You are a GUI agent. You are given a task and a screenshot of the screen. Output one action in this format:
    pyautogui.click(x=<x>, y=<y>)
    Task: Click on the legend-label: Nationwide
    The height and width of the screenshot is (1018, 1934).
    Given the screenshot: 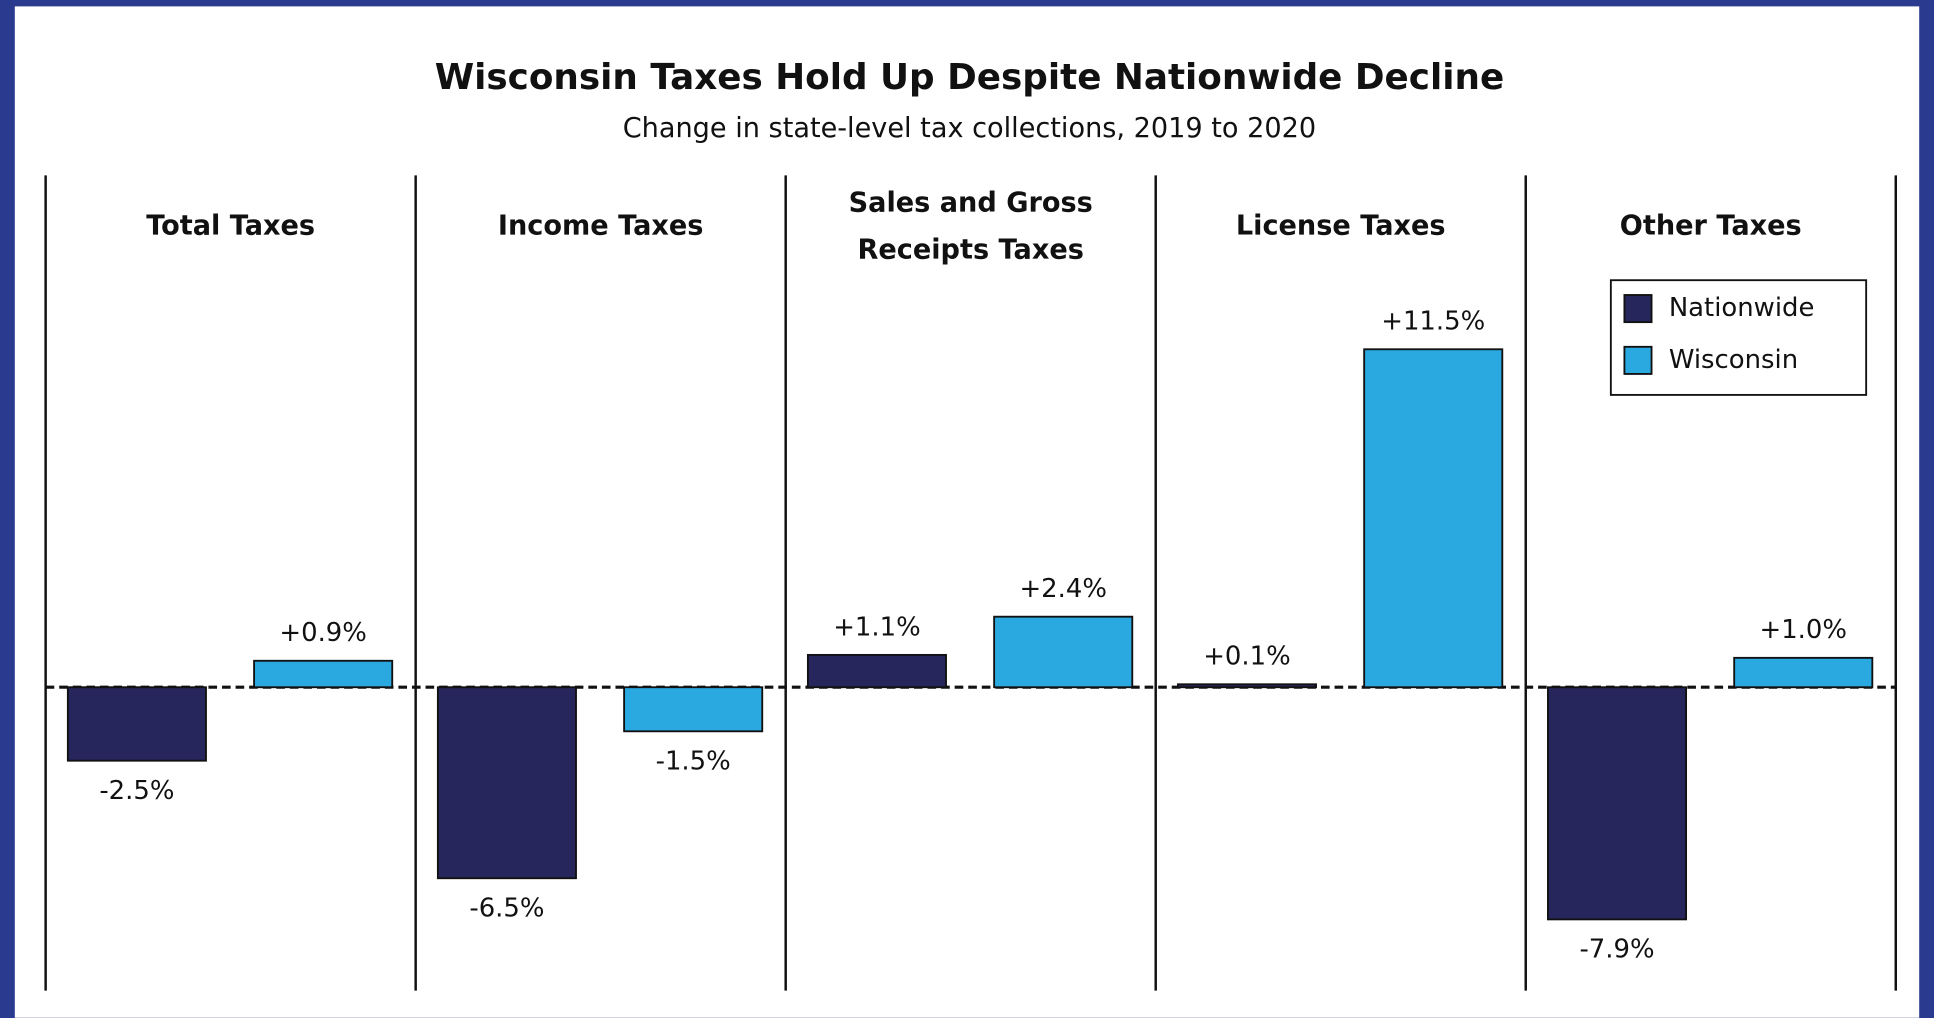 What is the action you would take?
    pyautogui.click(x=1742, y=308)
    